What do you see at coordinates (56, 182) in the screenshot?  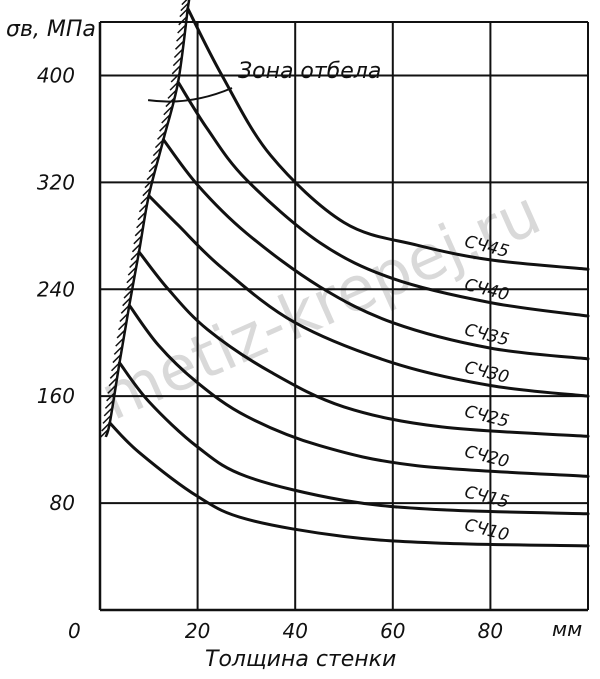 I see `y-tick-label-320: 320` at bounding box center [56, 182].